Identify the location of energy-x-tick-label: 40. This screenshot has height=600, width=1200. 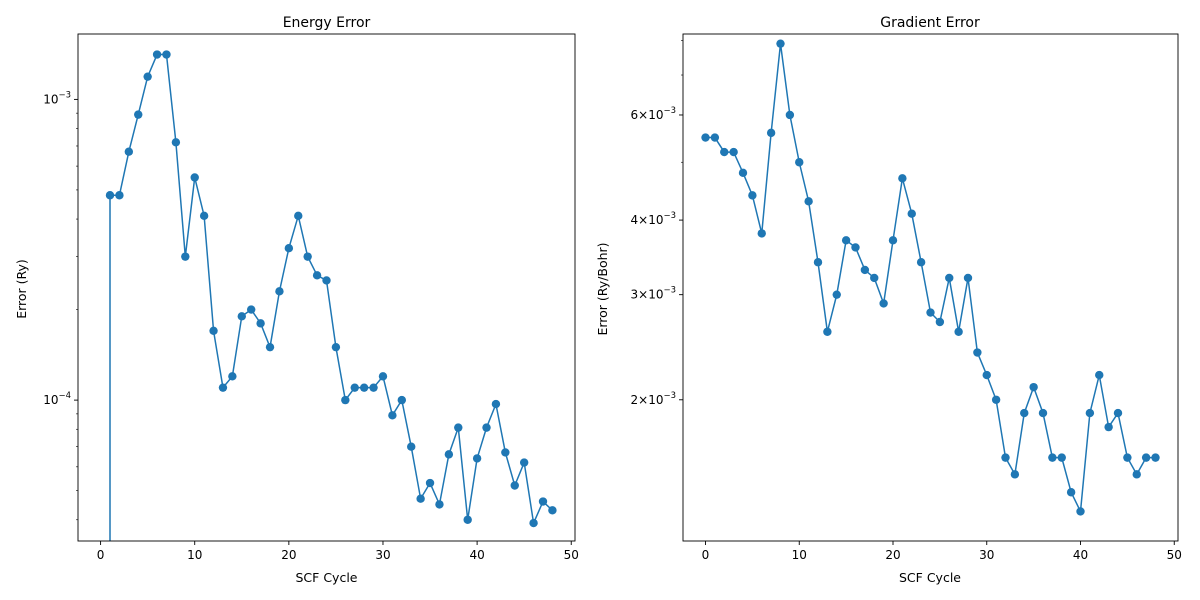
(476, 555).